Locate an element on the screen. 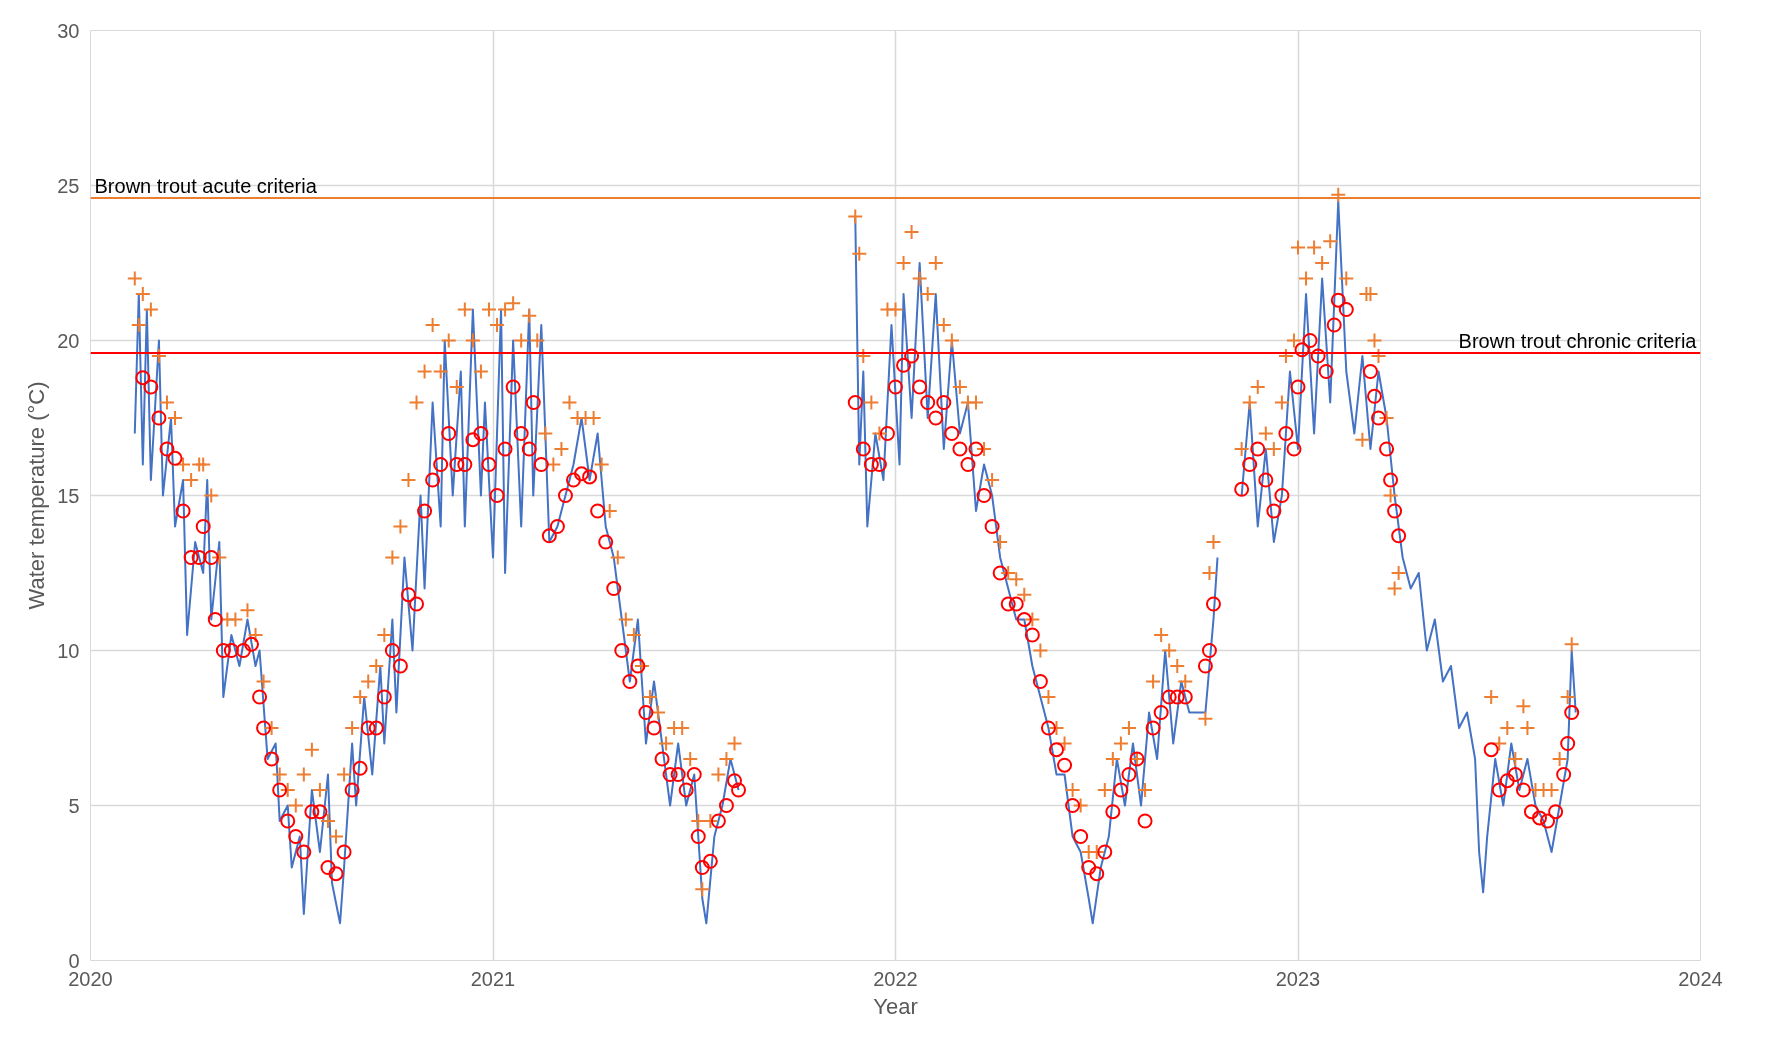  ref-line-label: Brown trout chronic criteria is located at coordinates (1578, 340).